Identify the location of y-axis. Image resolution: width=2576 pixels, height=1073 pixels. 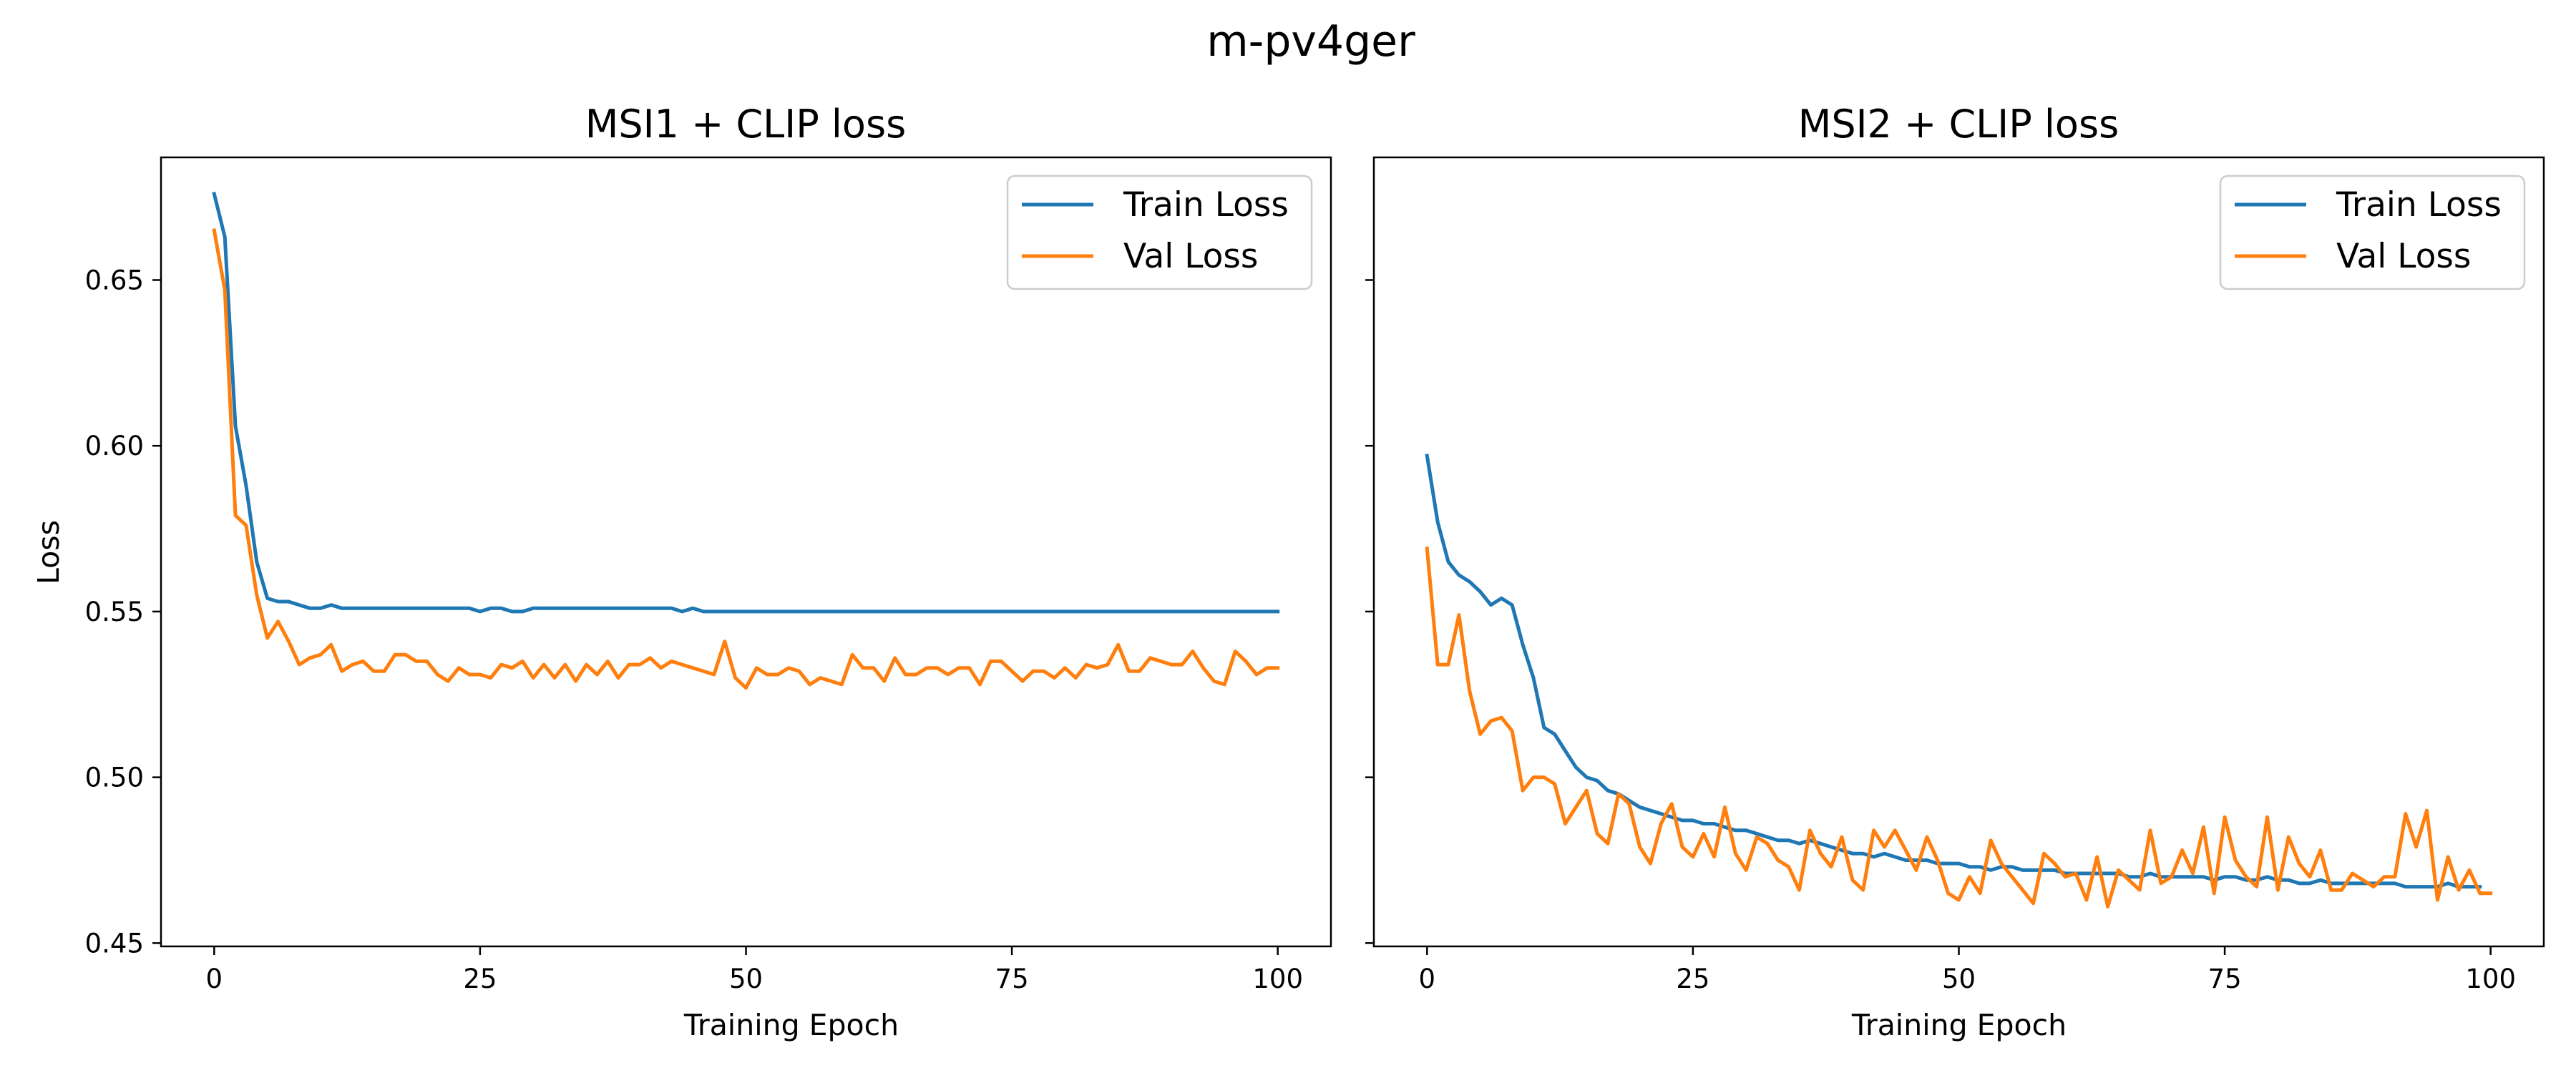
(1369, 611).